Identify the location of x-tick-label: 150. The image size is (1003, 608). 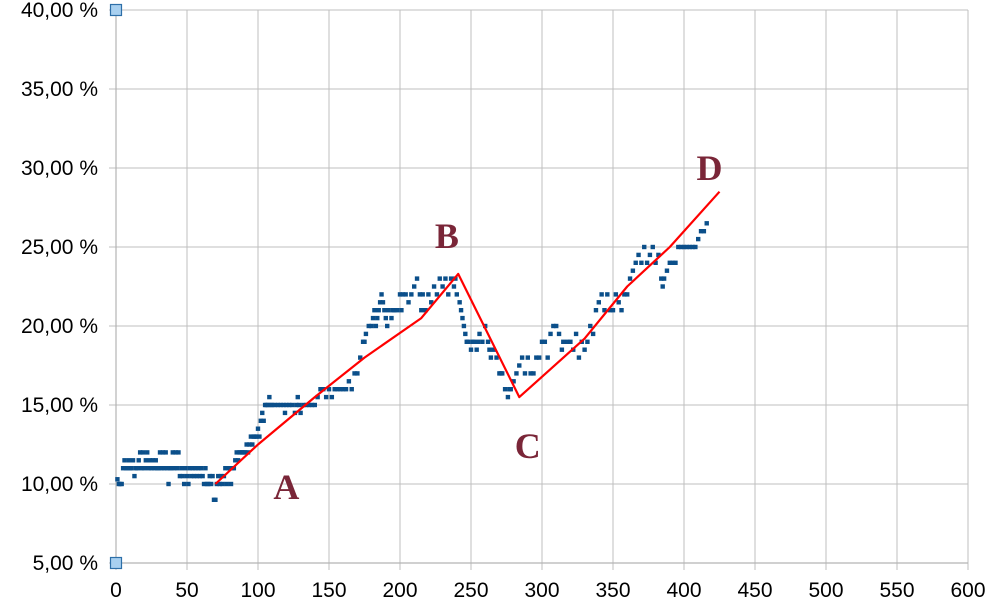
(328, 590).